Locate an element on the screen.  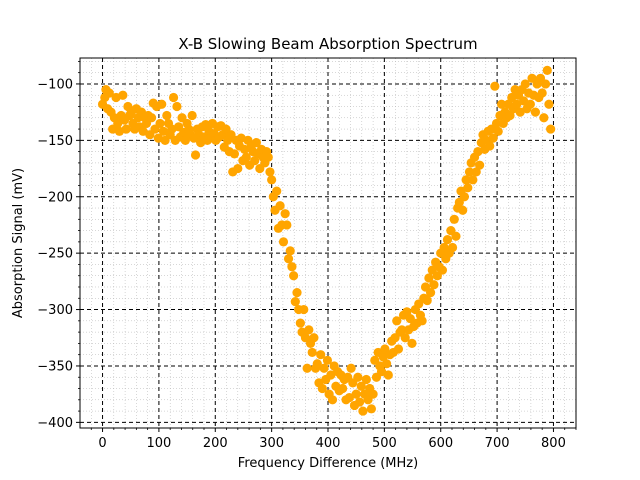
y-tick-label: −200 is located at coordinates (55, 197).